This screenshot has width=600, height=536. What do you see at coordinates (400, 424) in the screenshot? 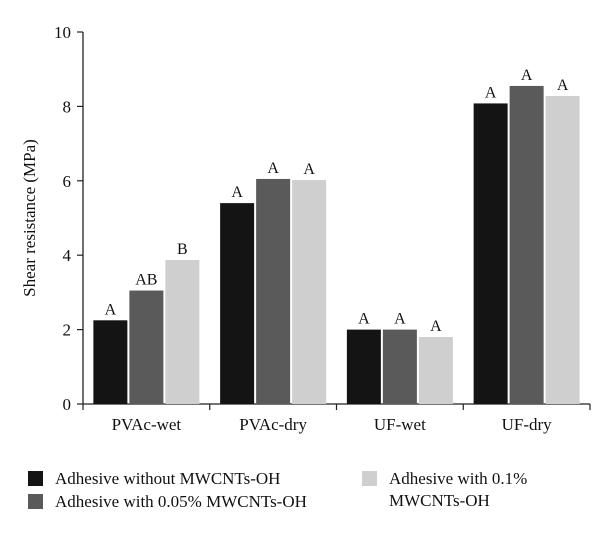
I see `x-tick-label: UF-wet` at bounding box center [400, 424].